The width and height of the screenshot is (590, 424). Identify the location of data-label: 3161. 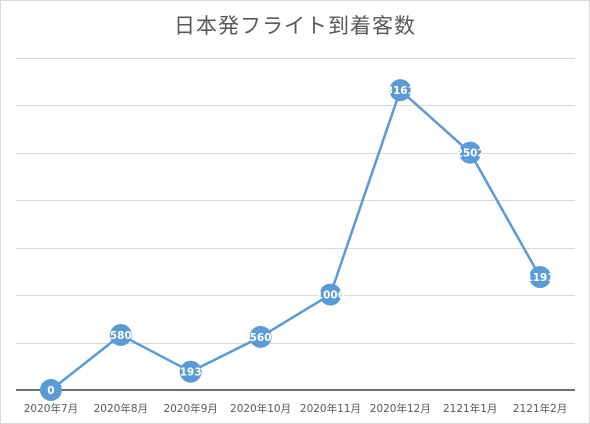
(400, 91).